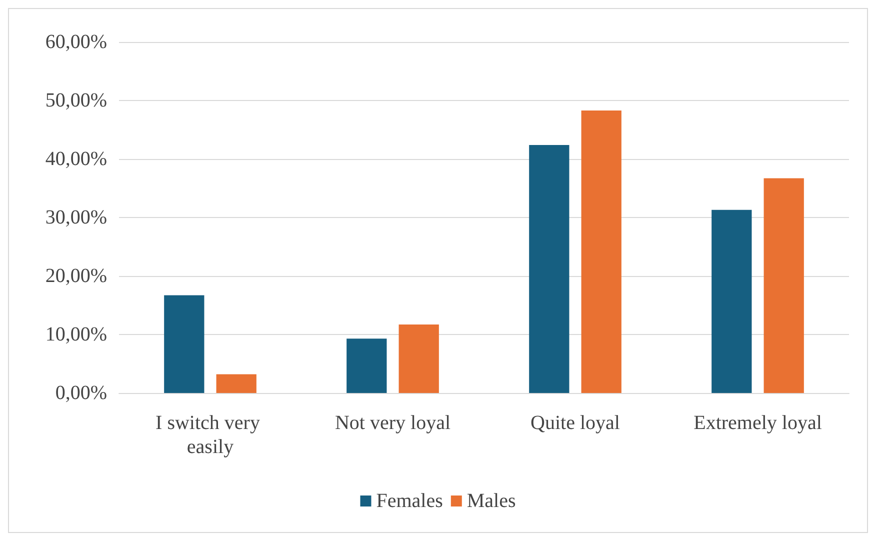 Image resolution: width=877 pixels, height=542 pixels. What do you see at coordinates (76, 276) in the screenshot?
I see `y-tick-label: 20,00%` at bounding box center [76, 276].